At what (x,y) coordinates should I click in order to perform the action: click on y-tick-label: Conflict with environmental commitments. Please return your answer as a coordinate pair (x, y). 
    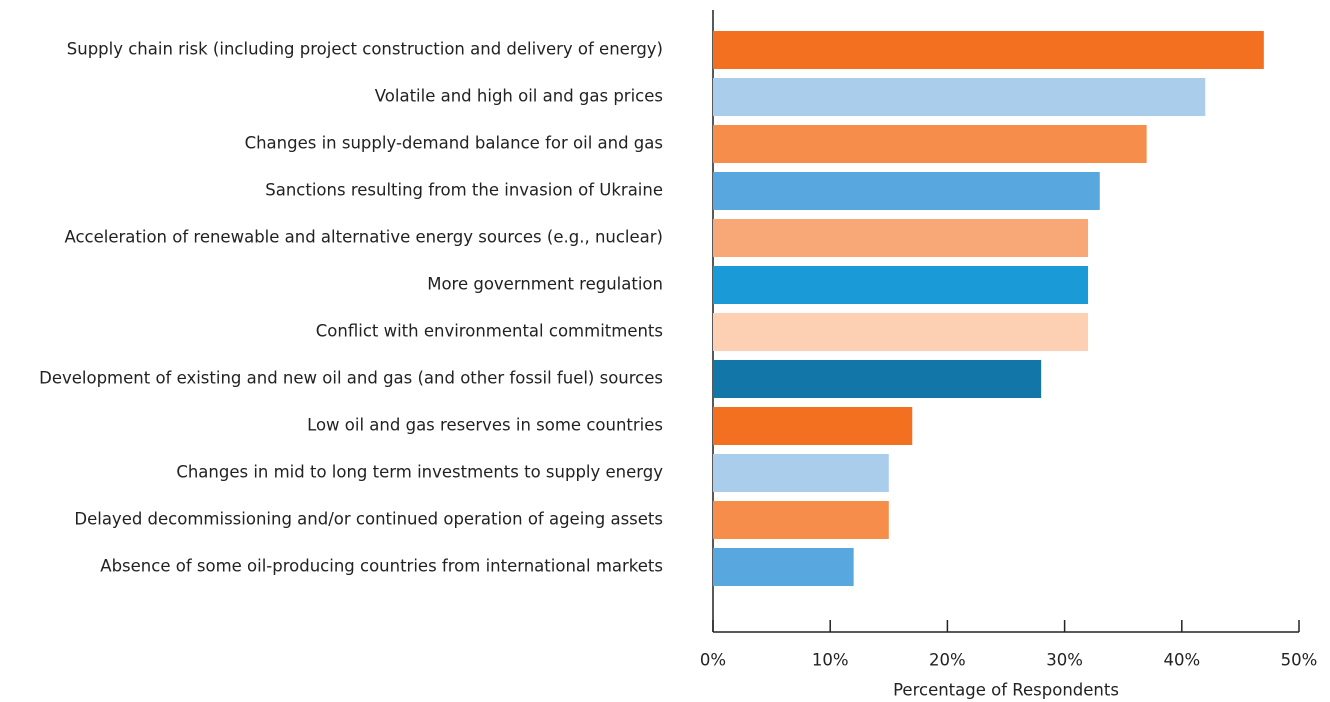
    Looking at the image, I should click on (489, 331).